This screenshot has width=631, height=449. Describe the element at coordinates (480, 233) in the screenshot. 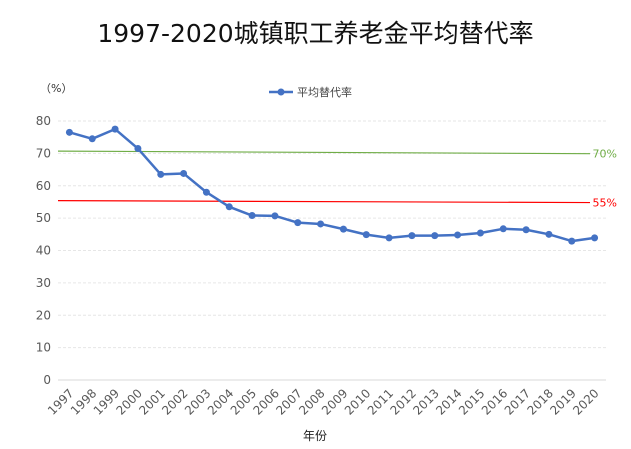

I see `data-point-2015` at that location.